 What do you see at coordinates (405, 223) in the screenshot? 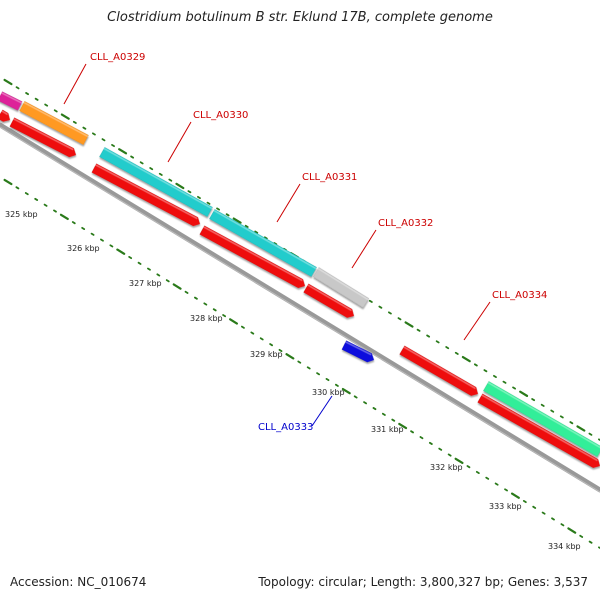
I see `gene-label-cll-a0332: CLL_A0332` at bounding box center [405, 223].